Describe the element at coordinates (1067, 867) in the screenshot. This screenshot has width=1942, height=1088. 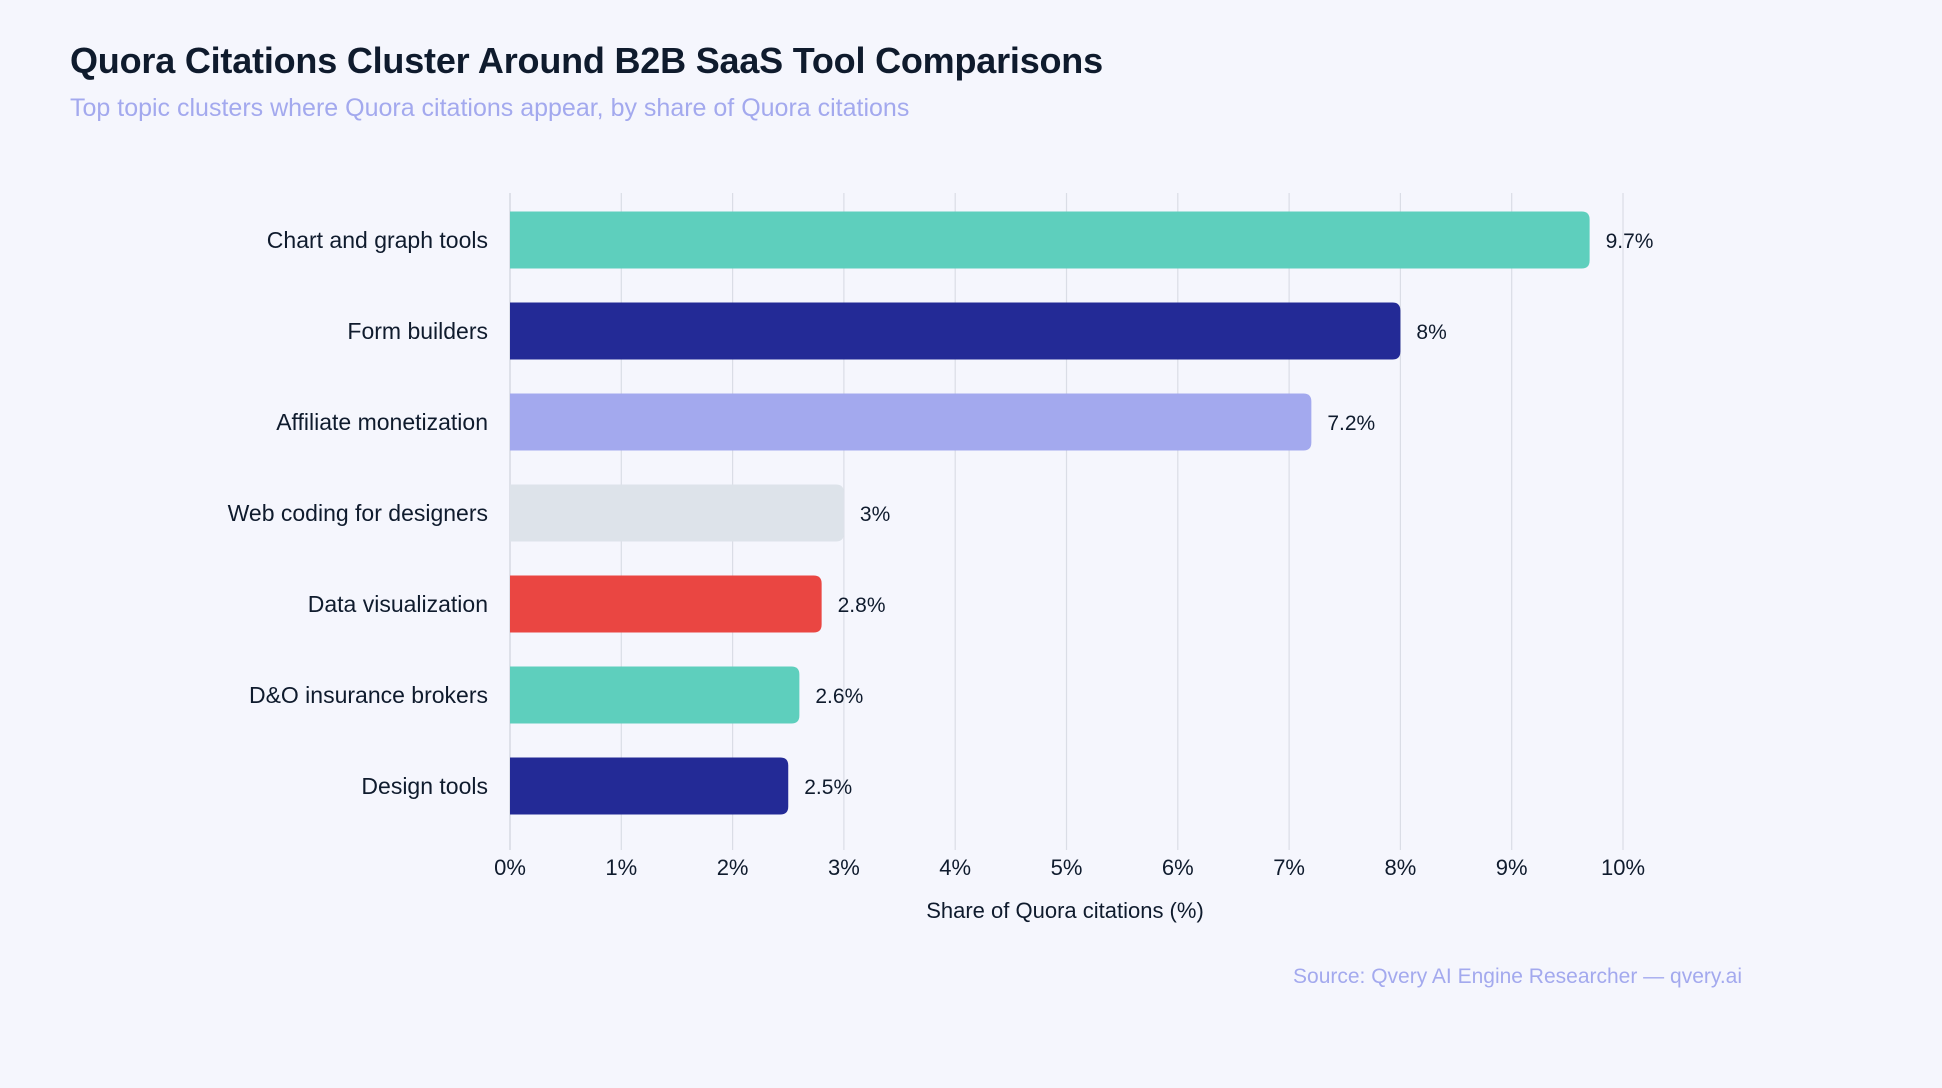
I see `x-tick-label: 5%` at that location.